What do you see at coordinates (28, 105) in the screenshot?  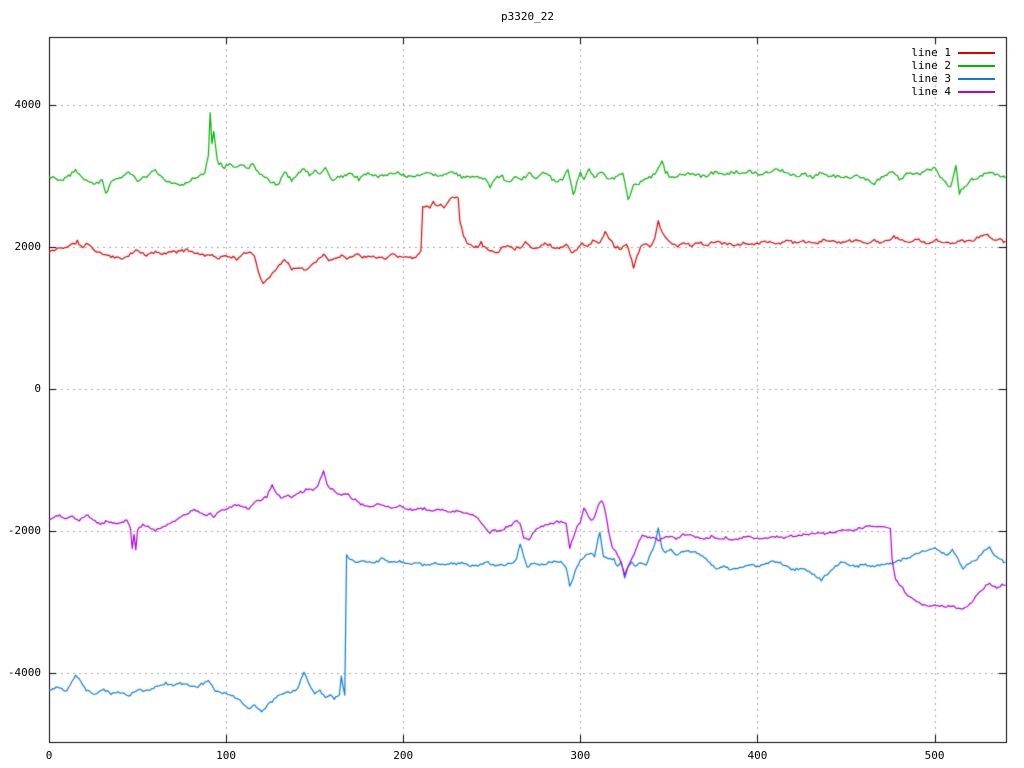 I see `y-tick-label: 4000` at bounding box center [28, 105].